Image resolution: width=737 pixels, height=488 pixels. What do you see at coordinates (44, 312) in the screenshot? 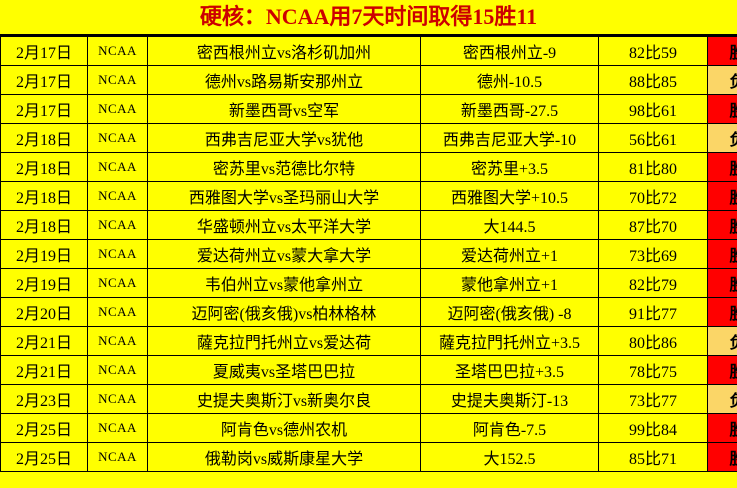
I see `cell-date: 2月20日` at bounding box center [44, 312].